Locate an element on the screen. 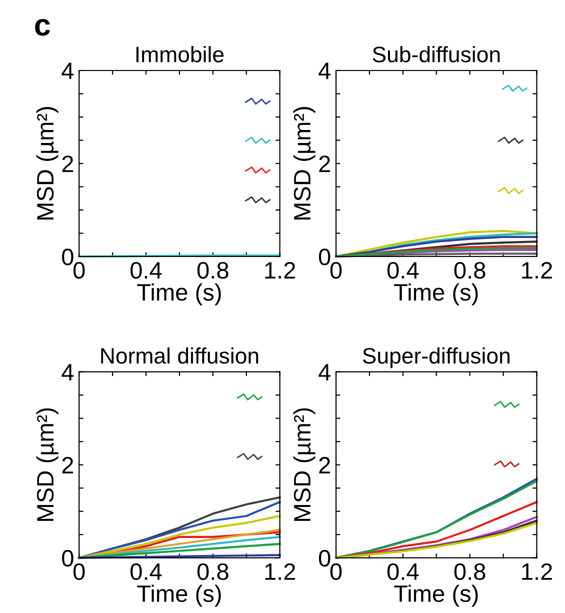 The width and height of the screenshot is (565, 613). text: c is located at coordinates (42, 27).